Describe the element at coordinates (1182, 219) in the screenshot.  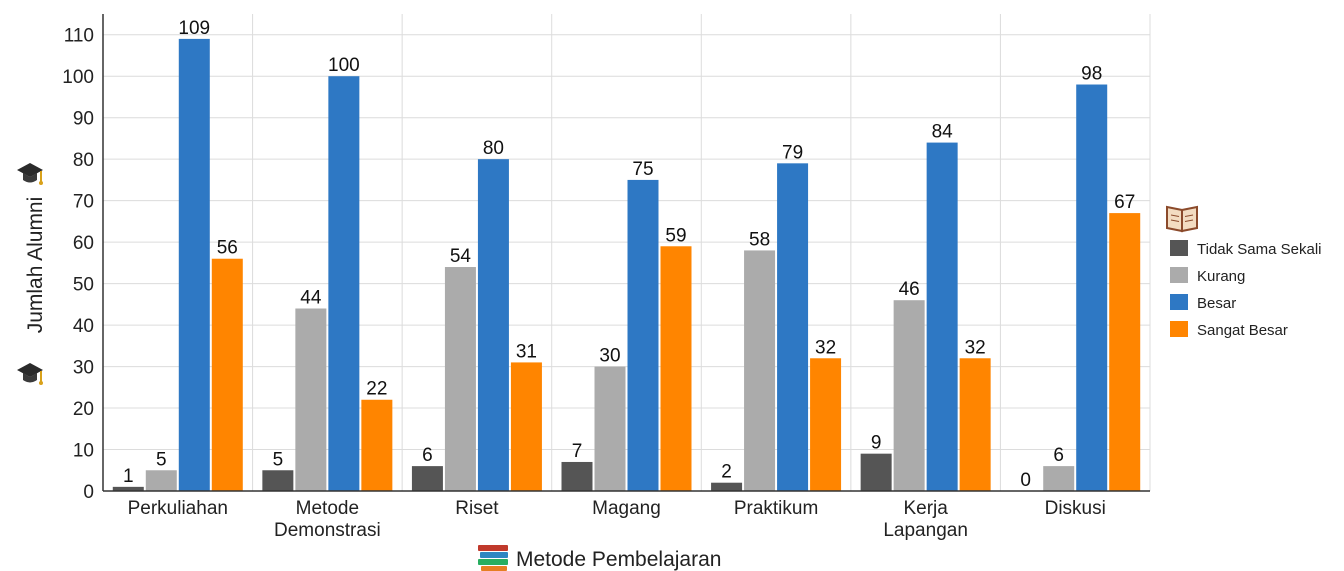
I see `open-book-icon` at that location.